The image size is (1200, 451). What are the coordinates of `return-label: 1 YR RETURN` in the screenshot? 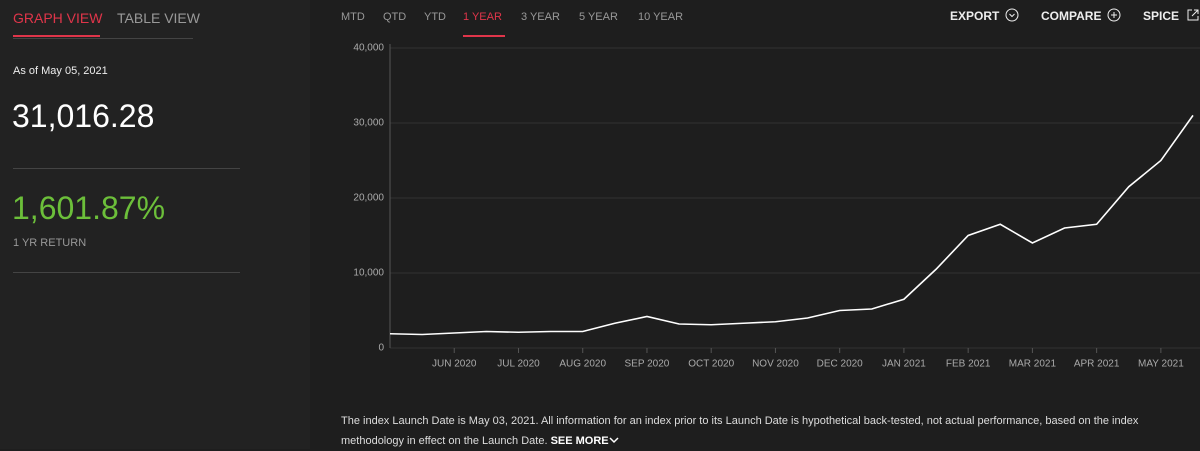 It's located at (50, 243).